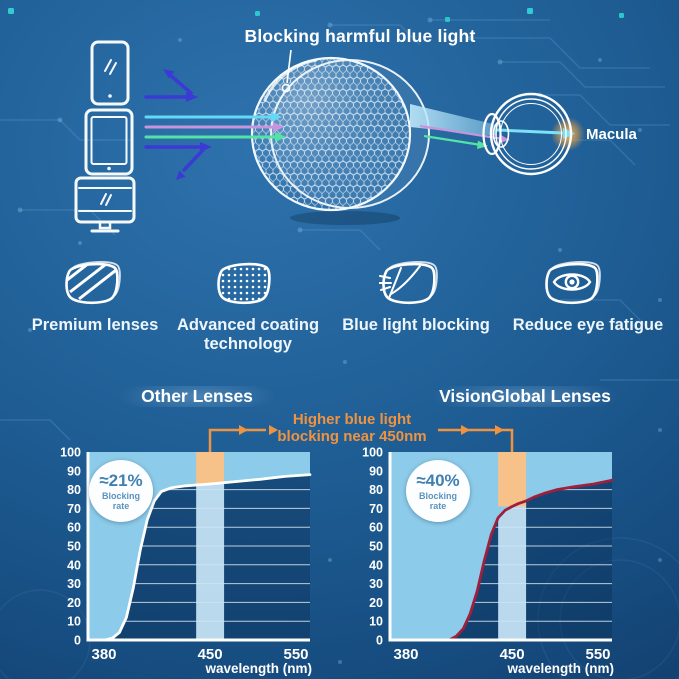 This screenshot has height=679, width=679. I want to click on annotation-line1: Higher blue light, so click(352, 419).